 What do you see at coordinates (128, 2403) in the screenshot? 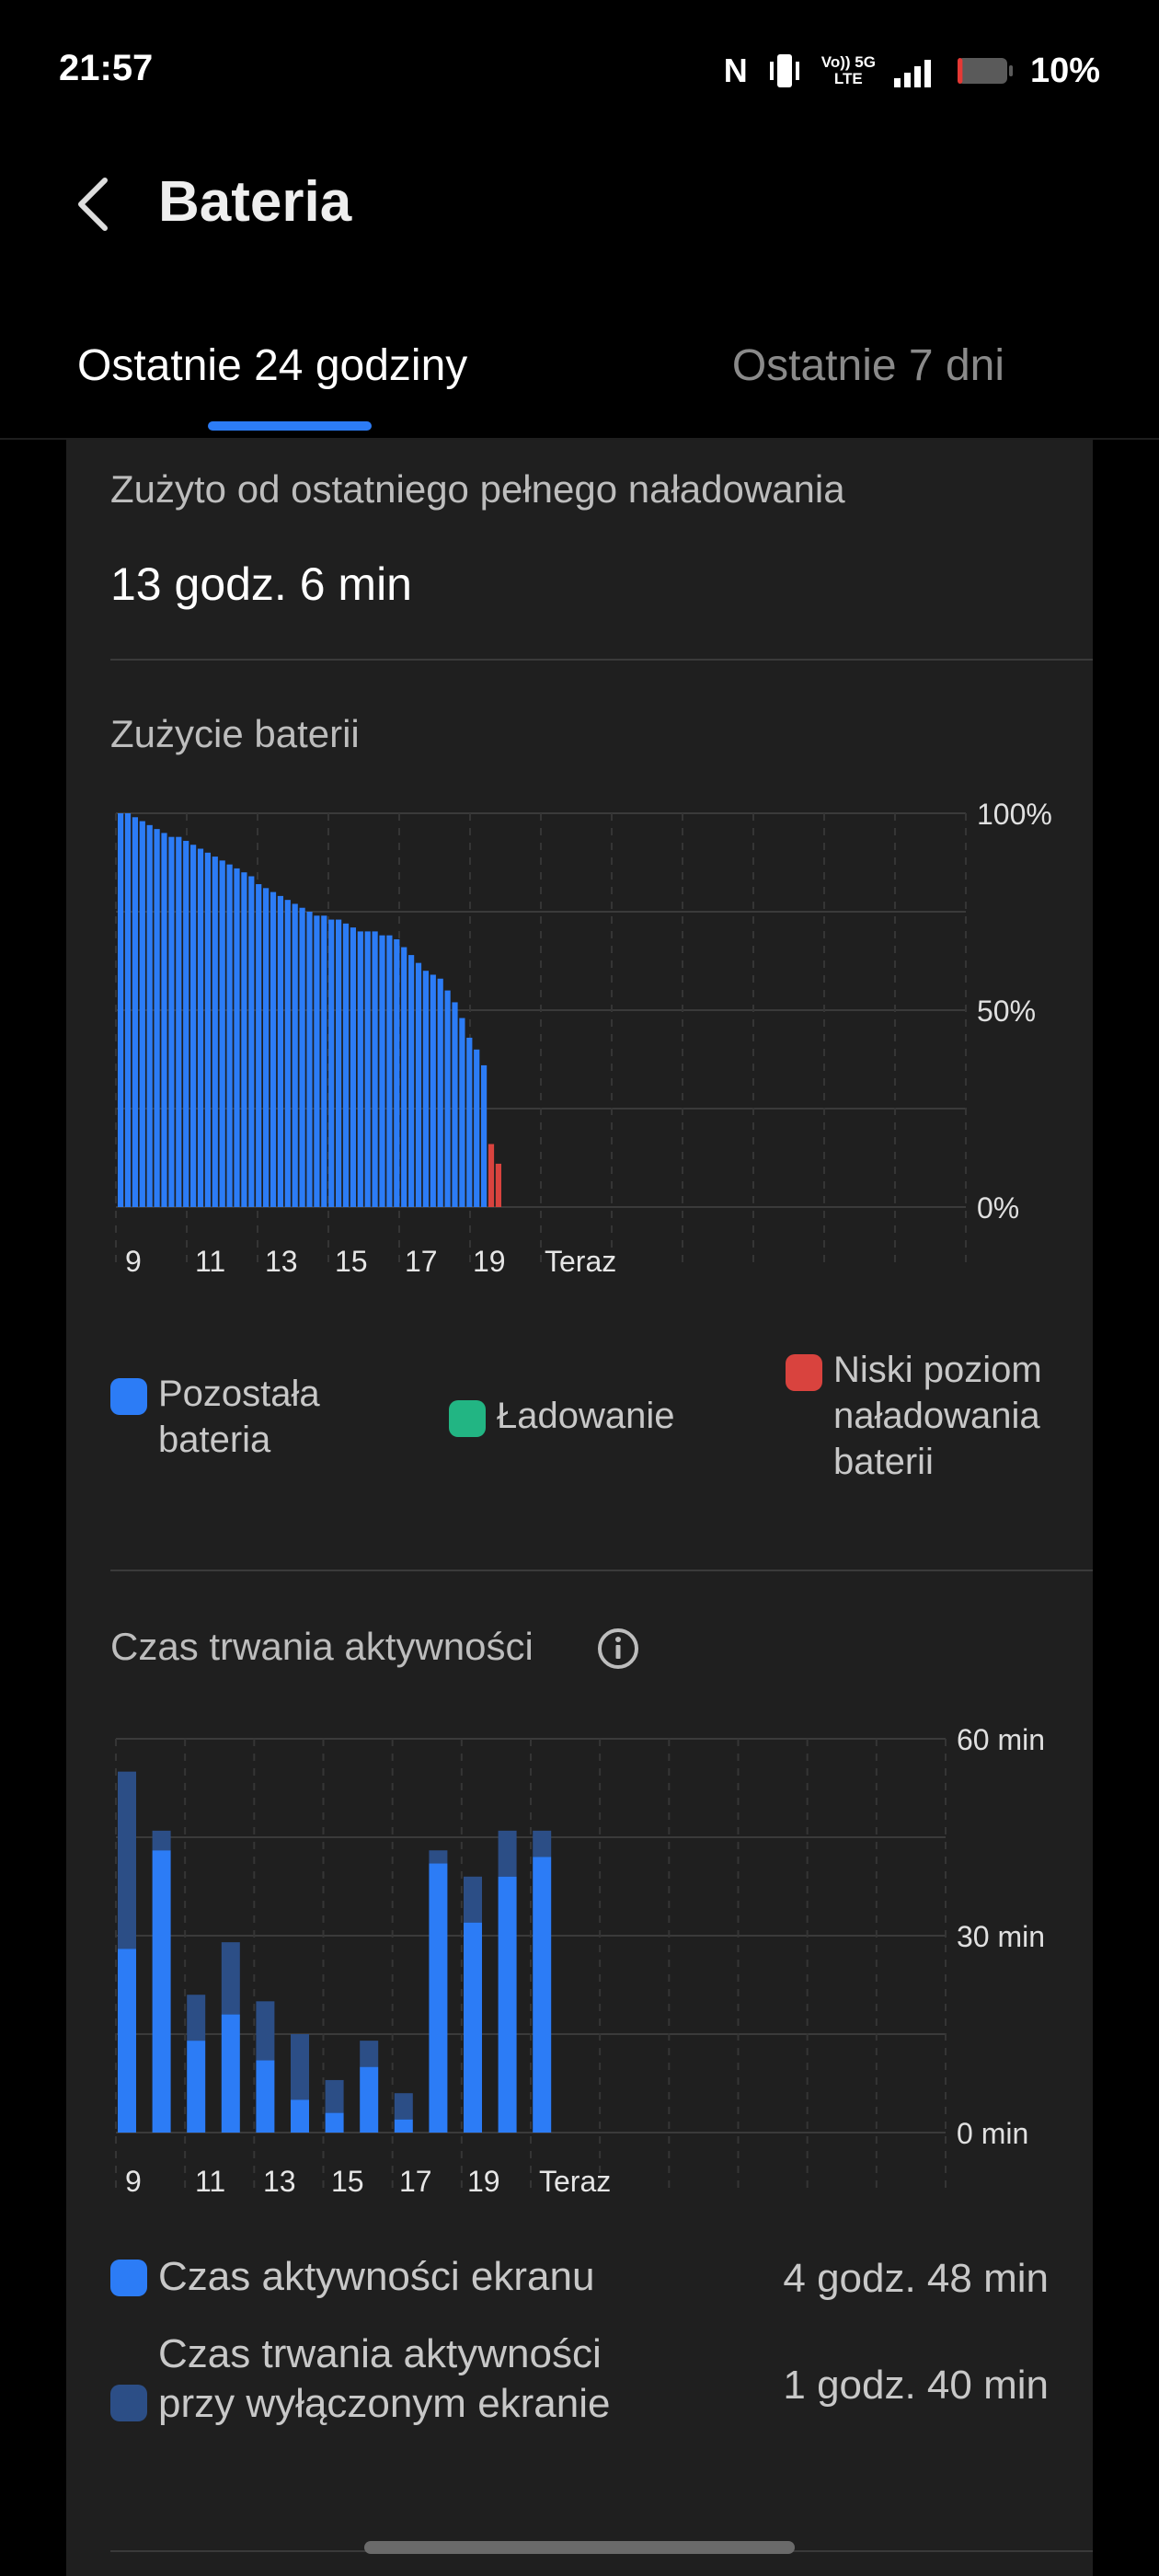
I see `legend-swatch-screen-off` at bounding box center [128, 2403].